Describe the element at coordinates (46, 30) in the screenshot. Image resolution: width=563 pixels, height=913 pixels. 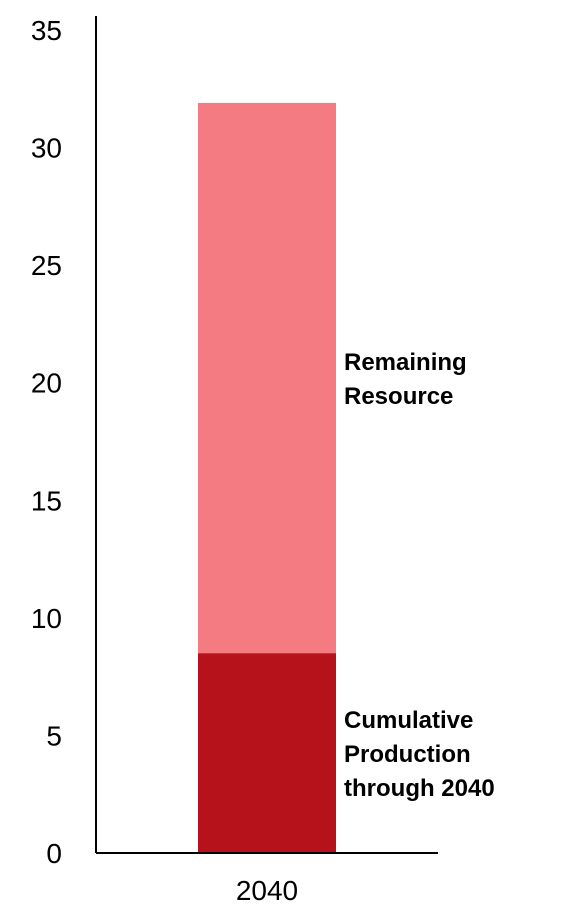
I see `y-tick-label-7: 35` at that location.